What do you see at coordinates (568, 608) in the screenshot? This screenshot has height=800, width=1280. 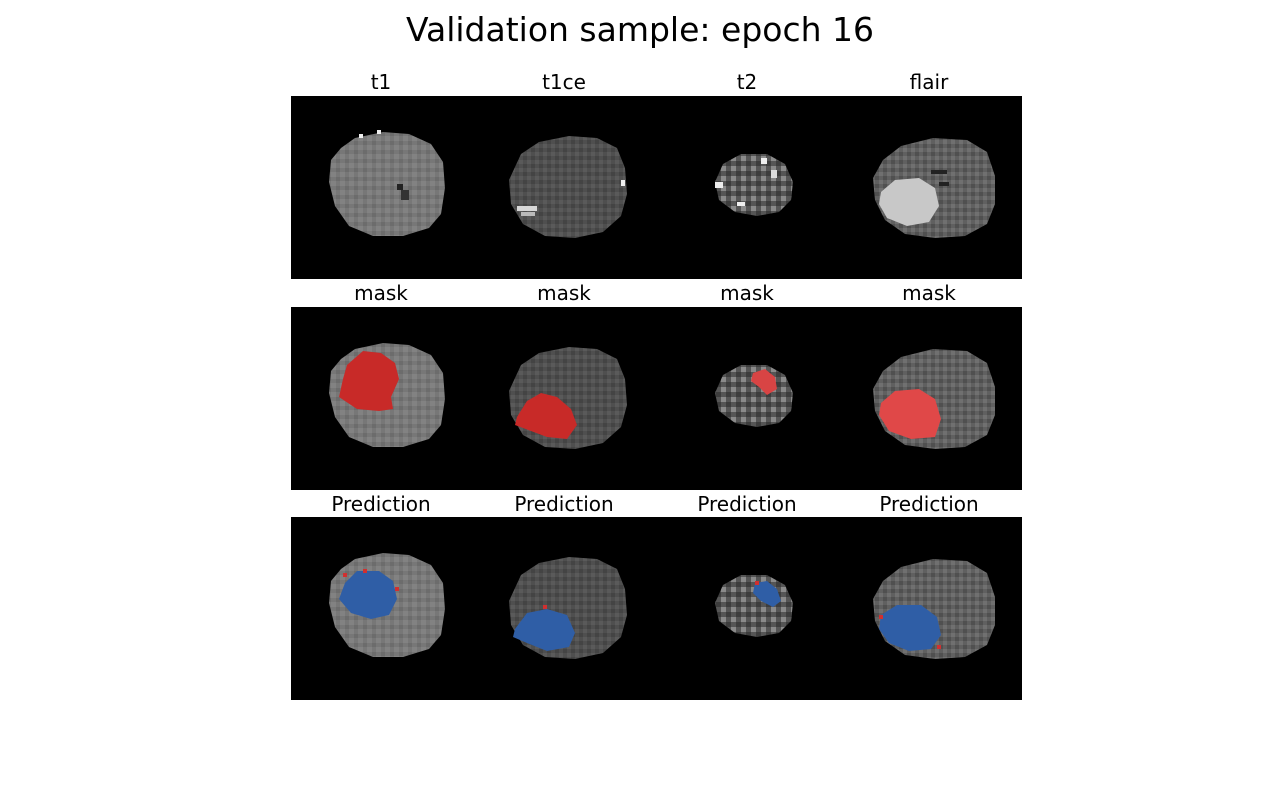 I see `prediction-t1ce-image` at bounding box center [568, 608].